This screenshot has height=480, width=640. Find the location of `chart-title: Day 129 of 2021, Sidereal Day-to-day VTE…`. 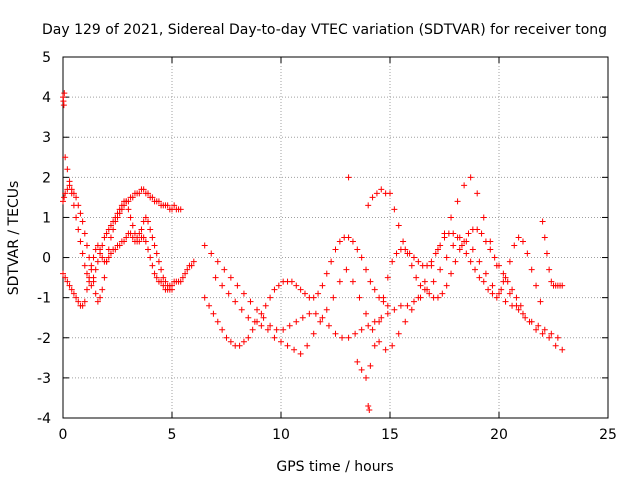

chart-title: Day 129 of 2021, Sidereal Day-to-day VTE… is located at coordinates (324, 30).